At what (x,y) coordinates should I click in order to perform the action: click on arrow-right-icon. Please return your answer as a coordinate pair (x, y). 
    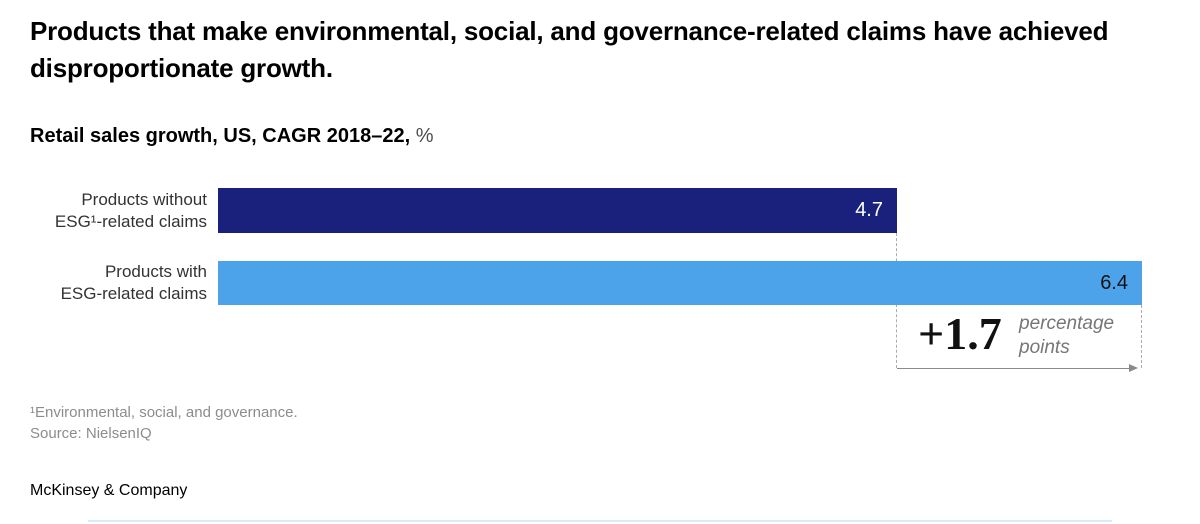
    Looking at the image, I should click on (1133, 368).